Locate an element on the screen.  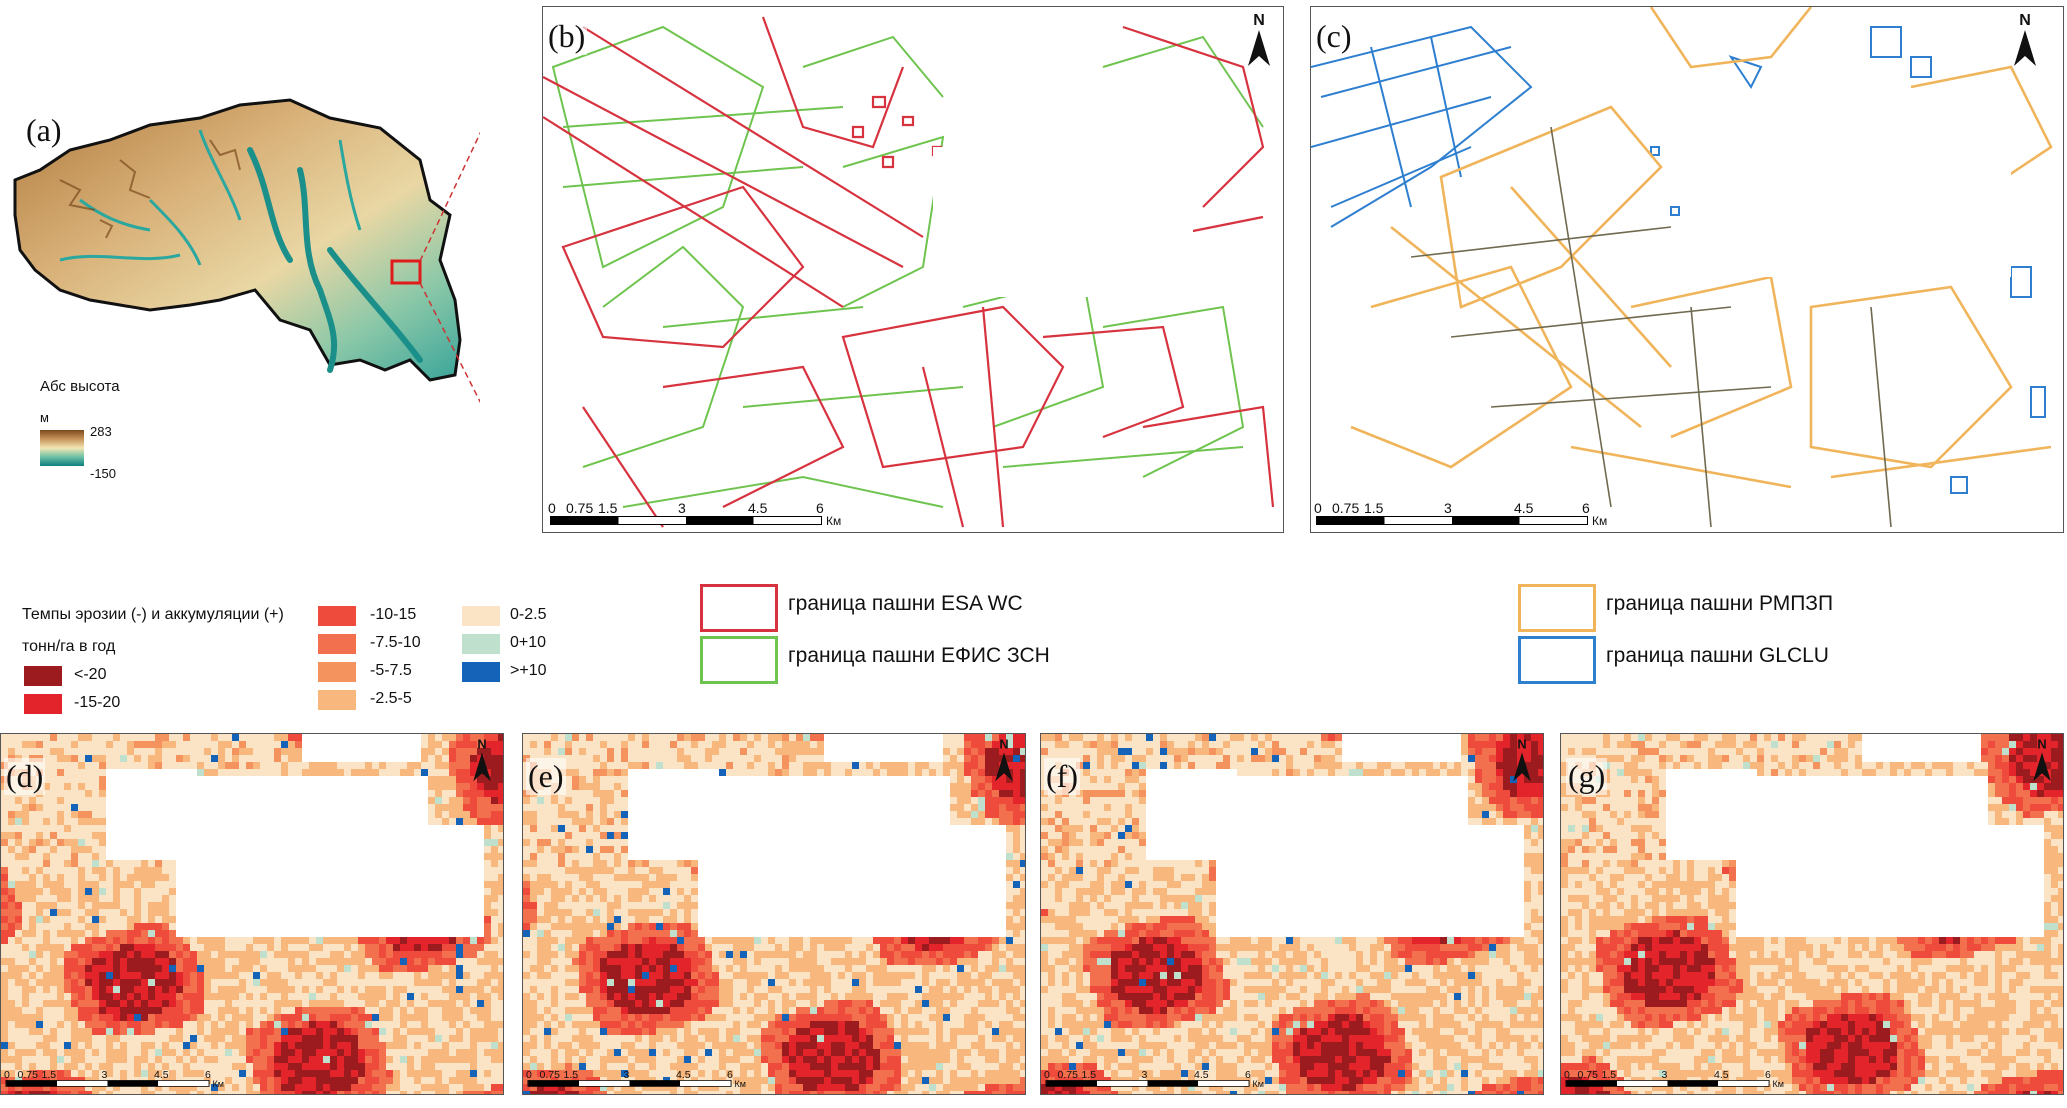
legend-label-5: -2.5-5 is located at coordinates (391, 698).